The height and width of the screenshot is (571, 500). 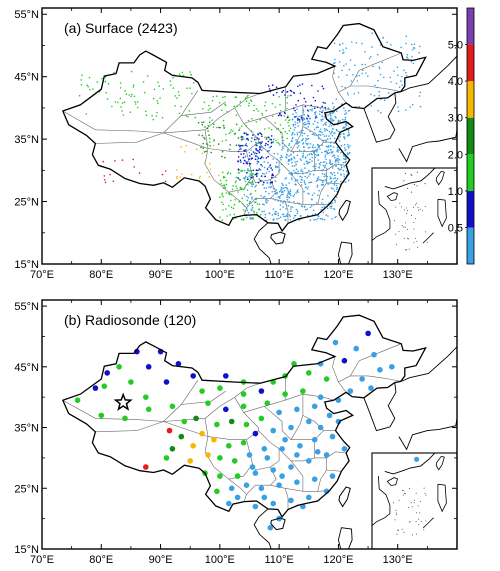 I want to click on colorbar-label: 5.0, so click(x=455, y=46).